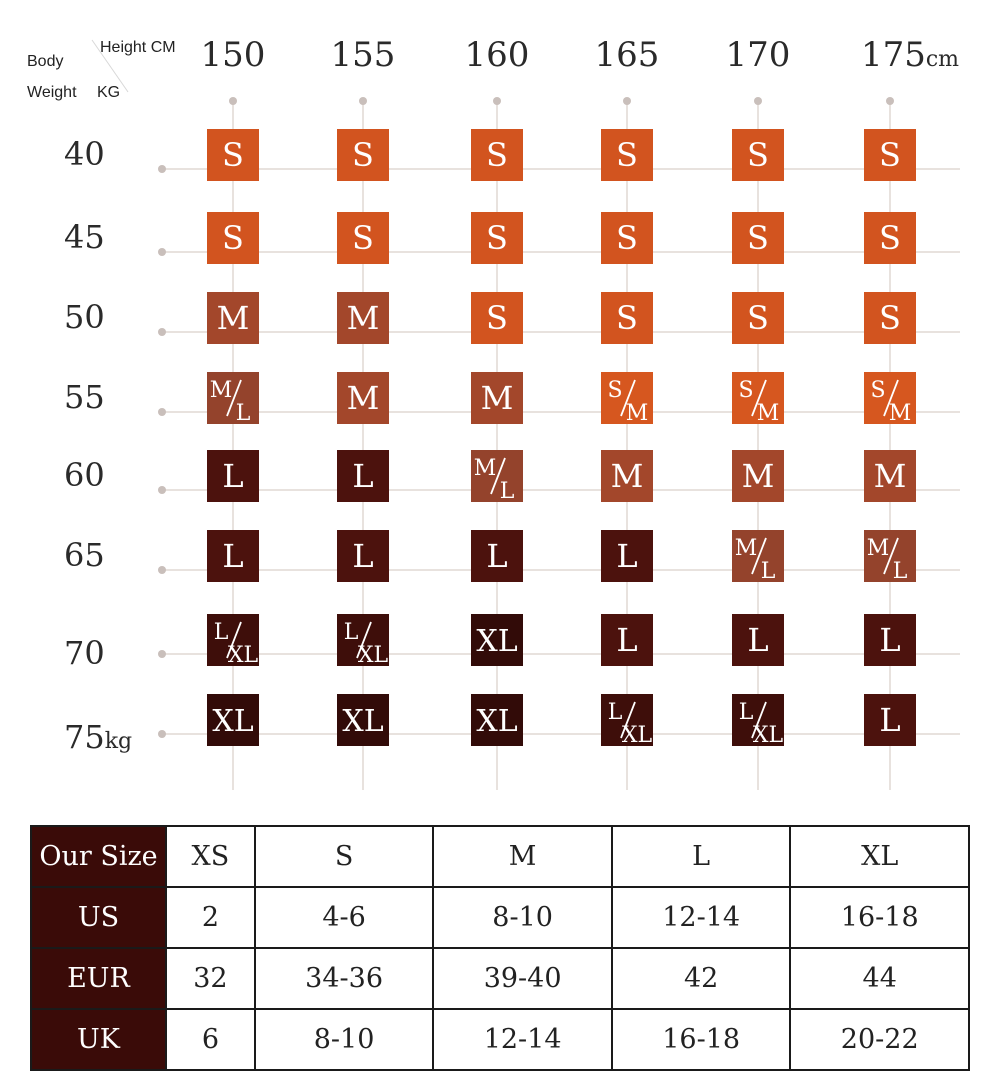  I want to click on table-row-header: EUR, so click(98, 978).